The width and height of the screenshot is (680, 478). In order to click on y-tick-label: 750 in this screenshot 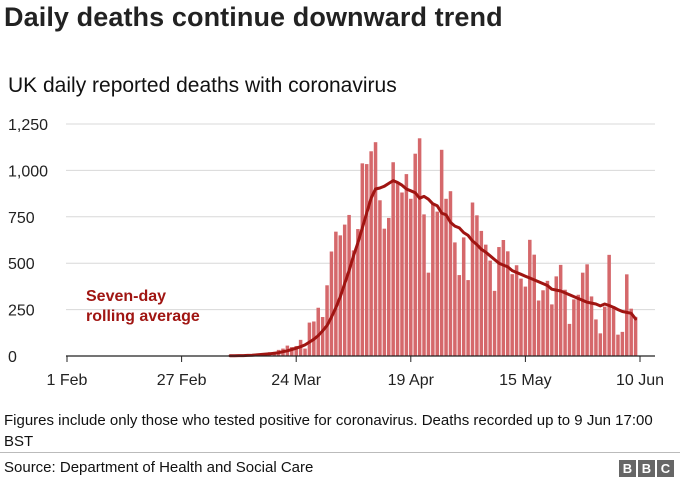, I will do `click(21, 218)`.